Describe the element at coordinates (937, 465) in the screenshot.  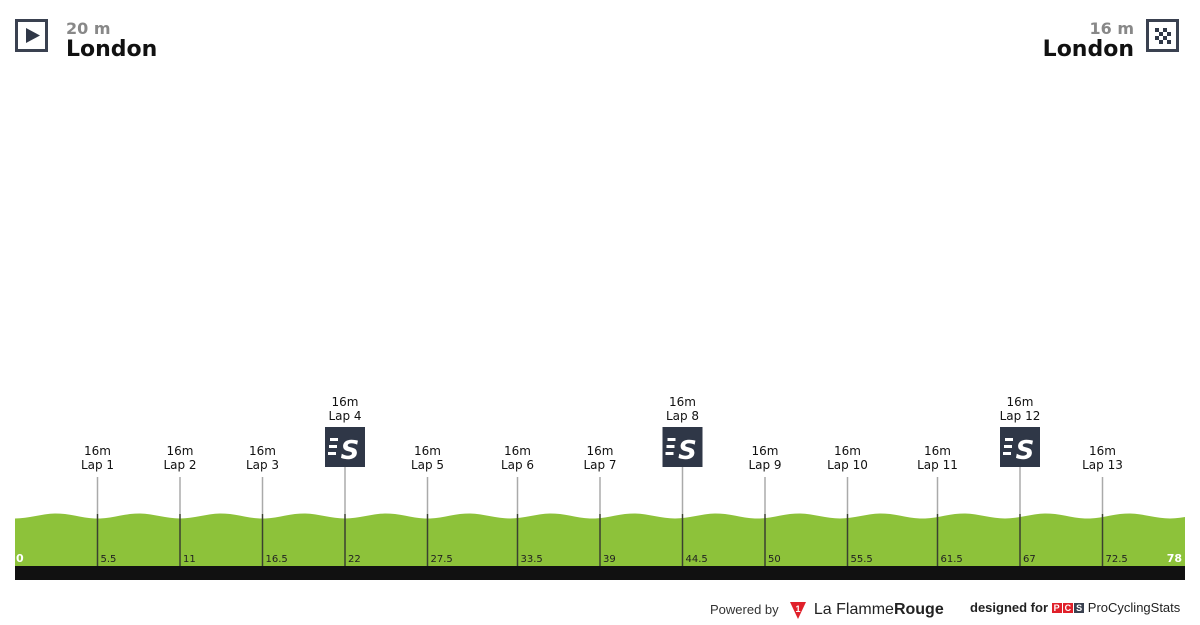
I see `marker-label: Lap 11` at that location.